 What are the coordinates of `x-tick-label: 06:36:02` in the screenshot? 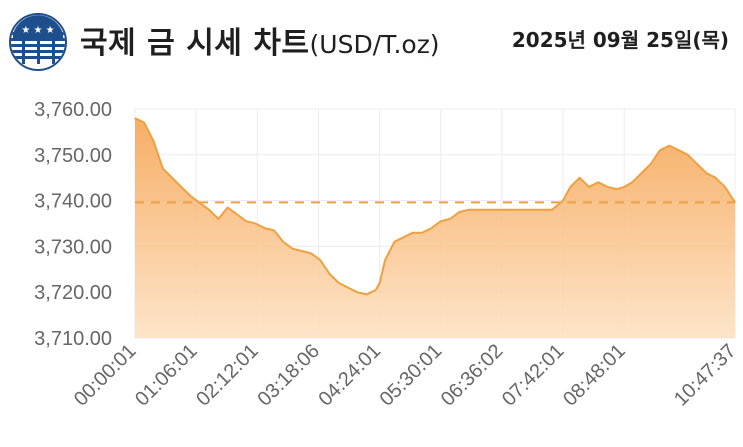 It's located at (472, 375).